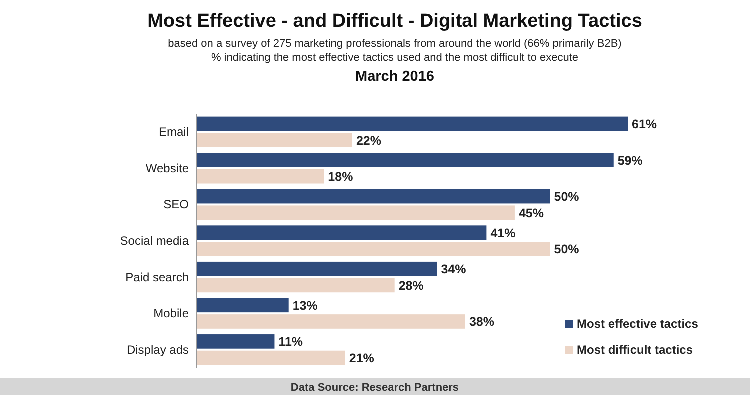 This screenshot has width=750, height=395. Describe the element at coordinates (157, 349) in the screenshot. I see `y-tick-label: Display ads` at that location.